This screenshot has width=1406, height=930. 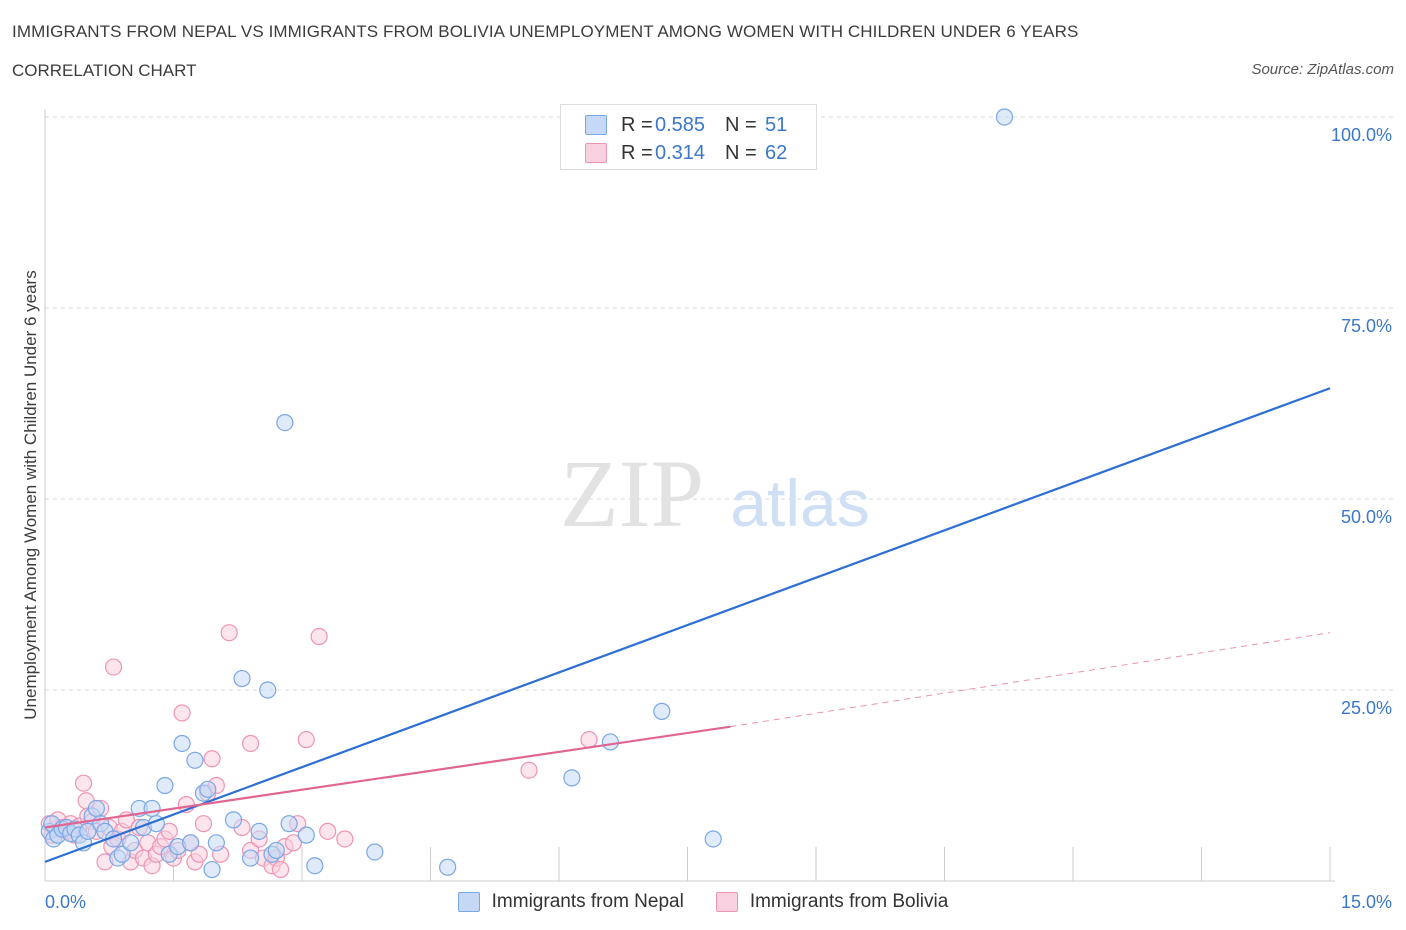 What do you see at coordinates (1322, 69) in the screenshot?
I see `source-label: Source: ZipAtlas.com` at bounding box center [1322, 69].